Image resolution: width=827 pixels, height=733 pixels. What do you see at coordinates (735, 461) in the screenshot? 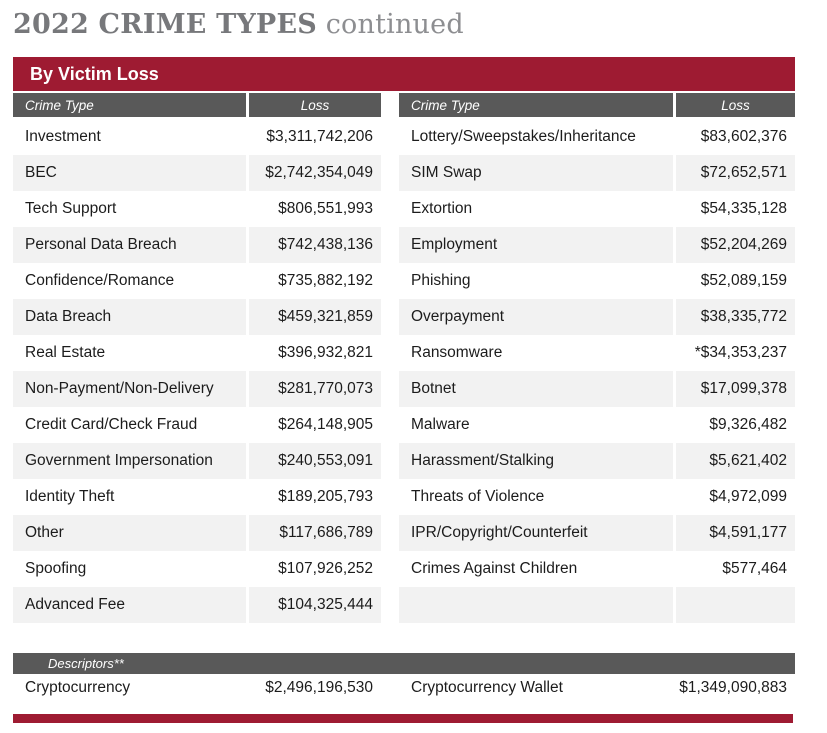
I see `loss-cell: $5,621,402` at bounding box center [735, 461].